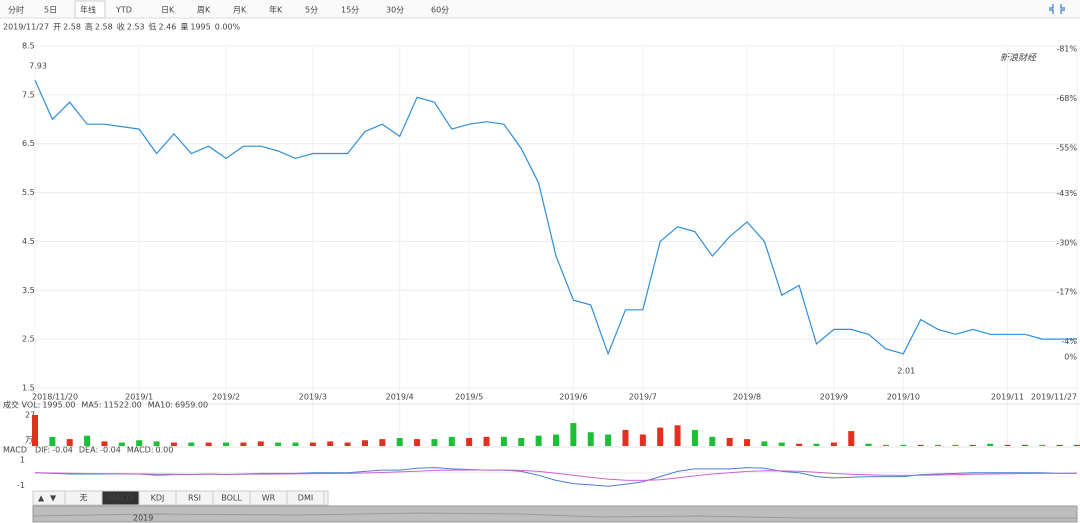 The width and height of the screenshot is (1080, 523). What do you see at coordinates (440, 10) in the screenshot?
I see `tab: 60分` at bounding box center [440, 10].